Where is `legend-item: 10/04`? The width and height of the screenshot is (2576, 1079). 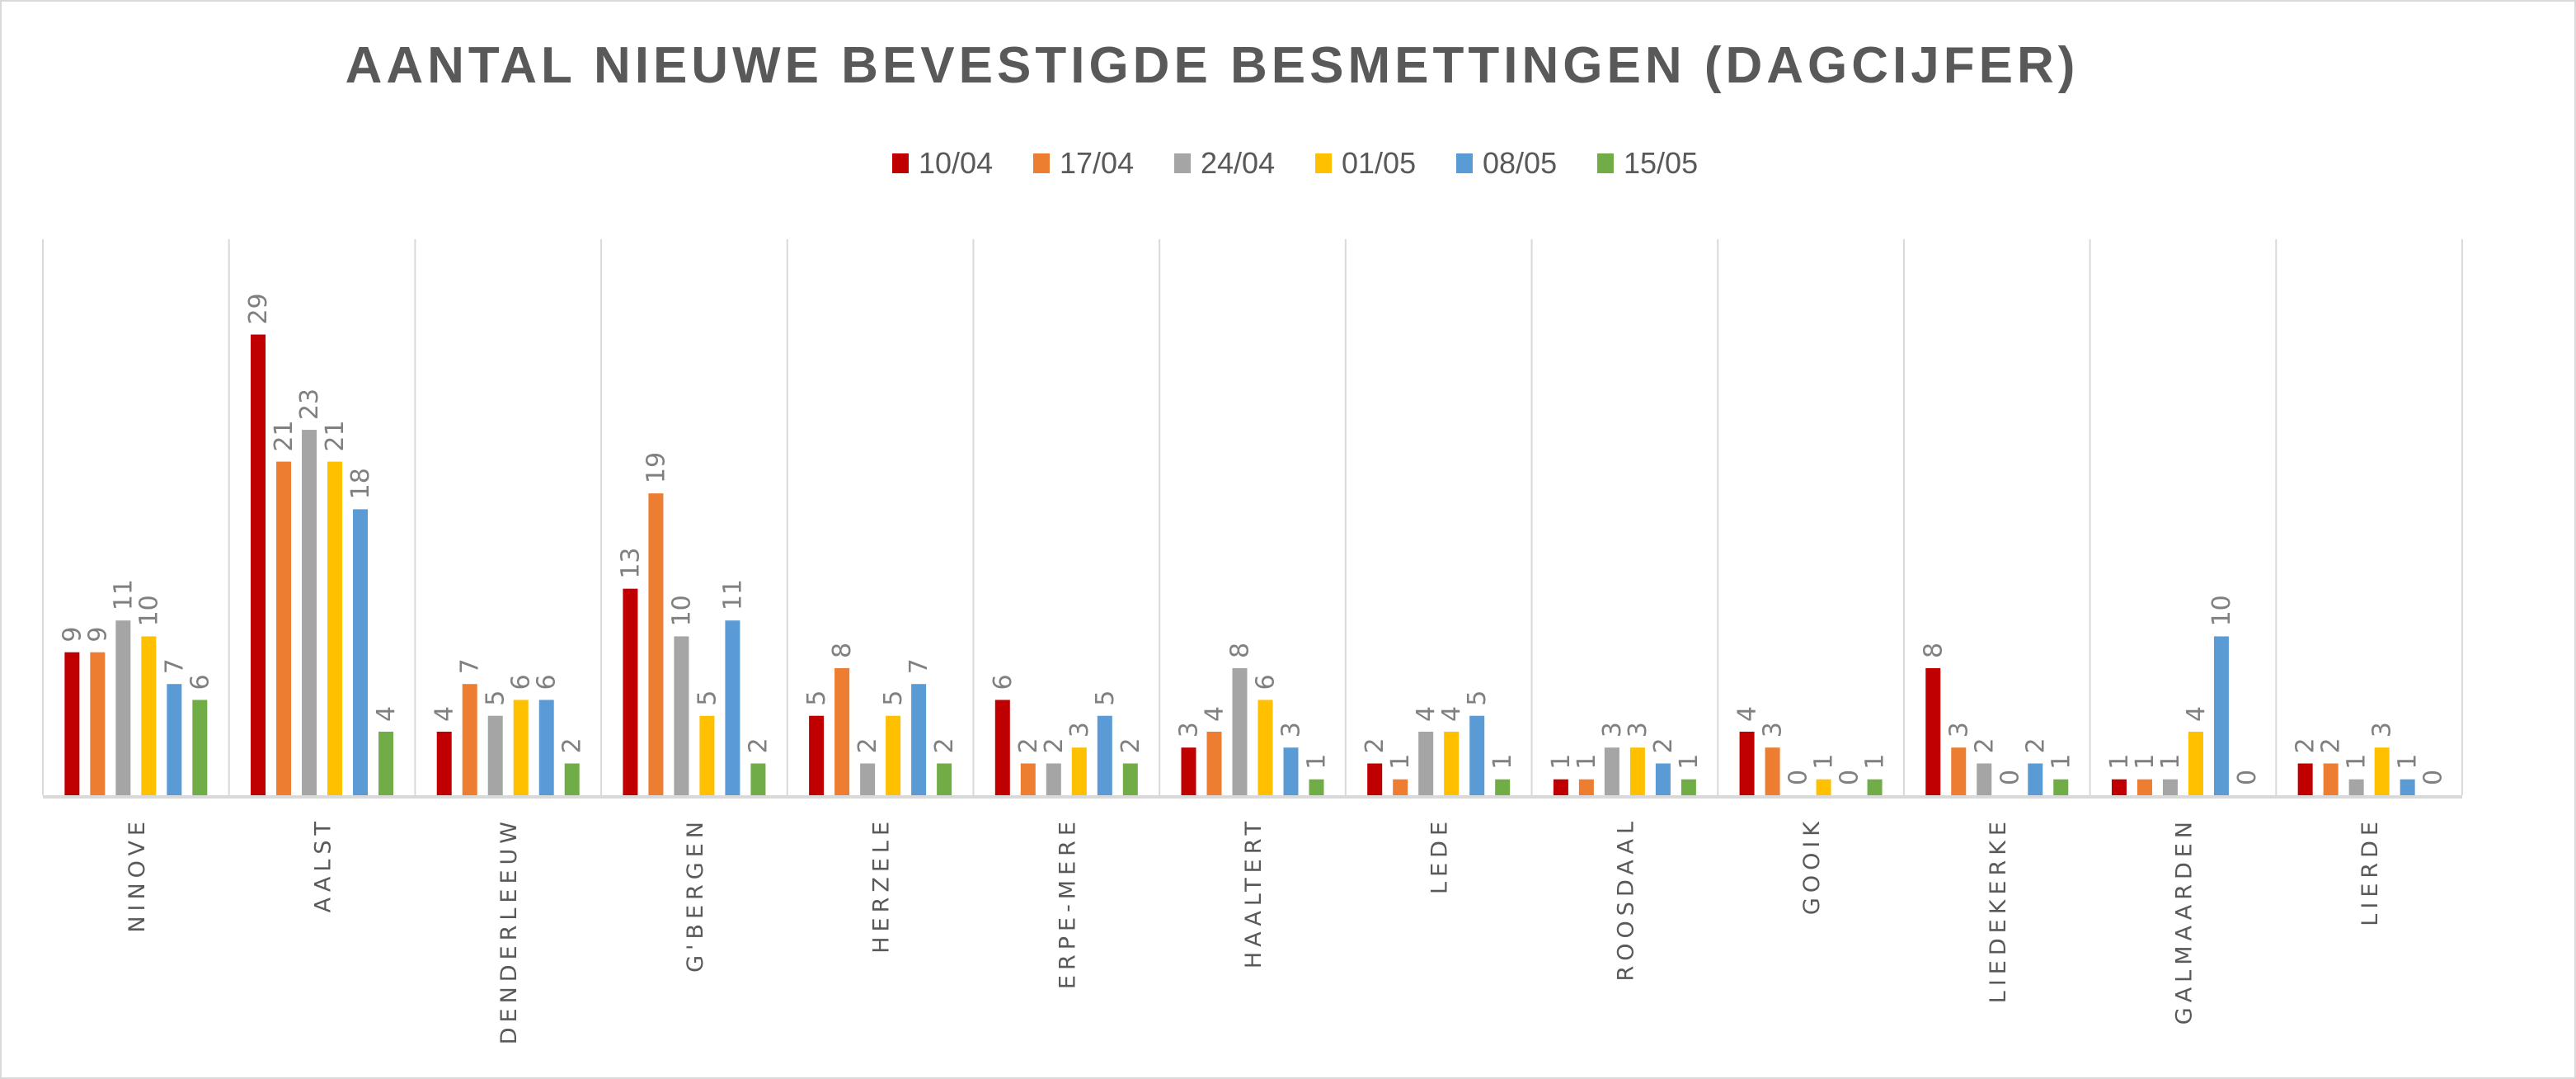 legend-item: 10/04 is located at coordinates (942, 163).